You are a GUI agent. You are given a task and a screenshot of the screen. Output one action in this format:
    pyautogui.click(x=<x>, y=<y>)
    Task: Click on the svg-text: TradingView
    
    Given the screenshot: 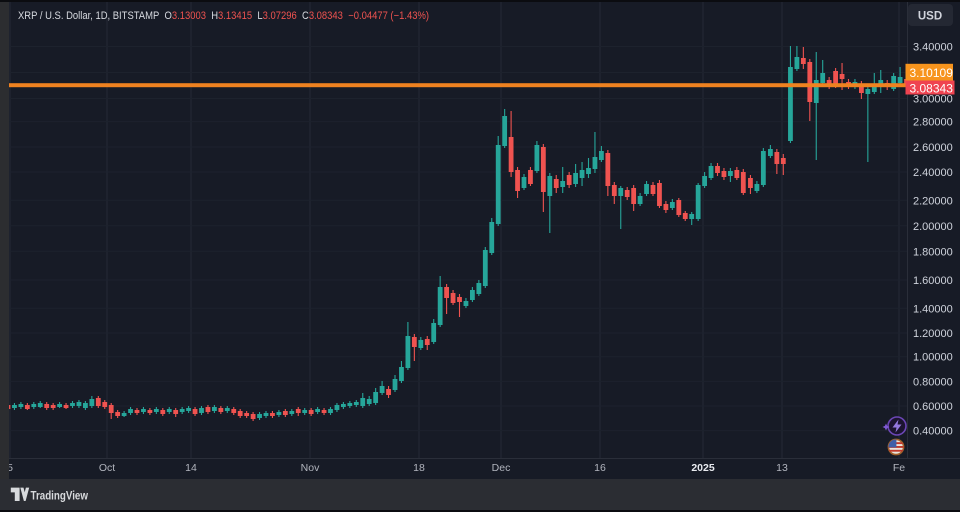 What is the action you would take?
    pyautogui.click(x=60, y=496)
    